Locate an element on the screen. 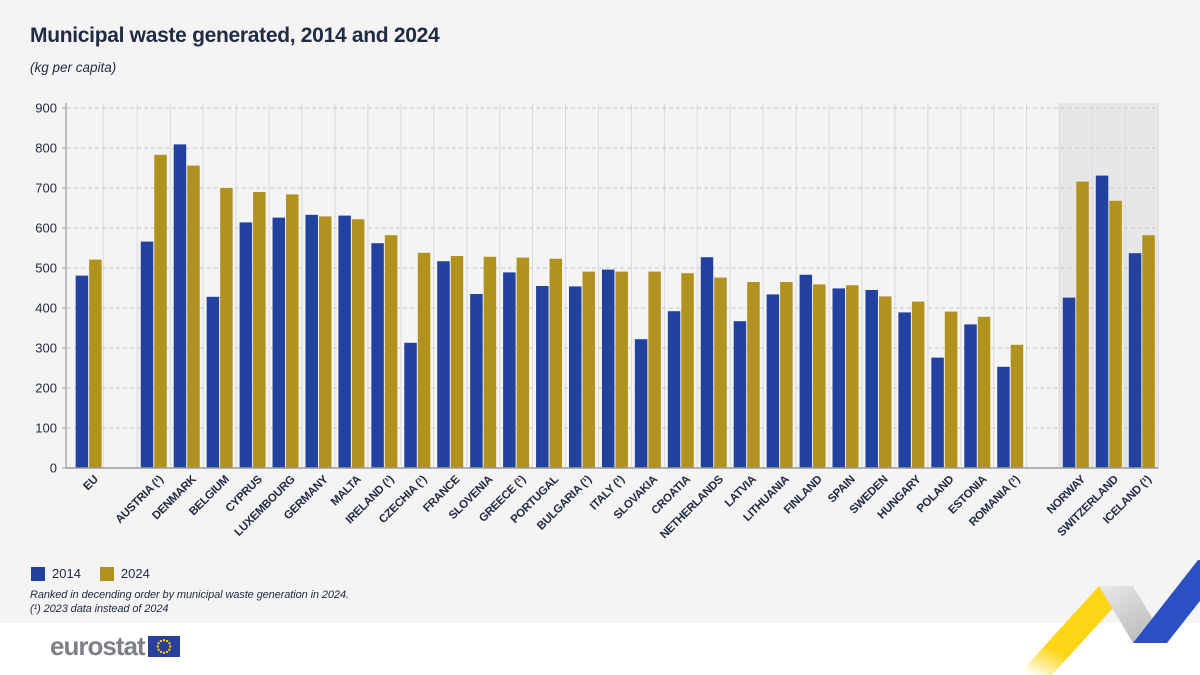  efta-highlight-band is located at coordinates (1109, 285).